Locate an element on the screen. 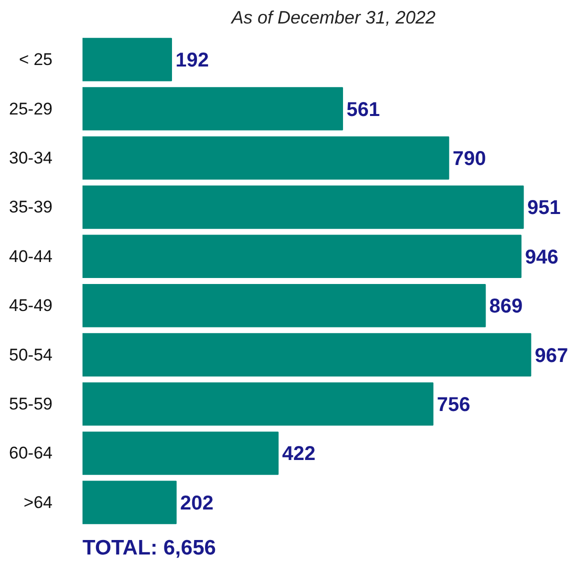 The image size is (584, 564). y-tick-label: 35-39 is located at coordinates (31, 207).